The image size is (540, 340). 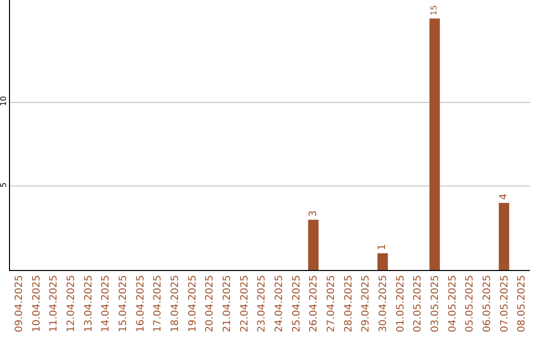 What do you see at coordinates (400, 303) in the screenshot?
I see `x-tick-label: 01.05.2025` at bounding box center [400, 303].